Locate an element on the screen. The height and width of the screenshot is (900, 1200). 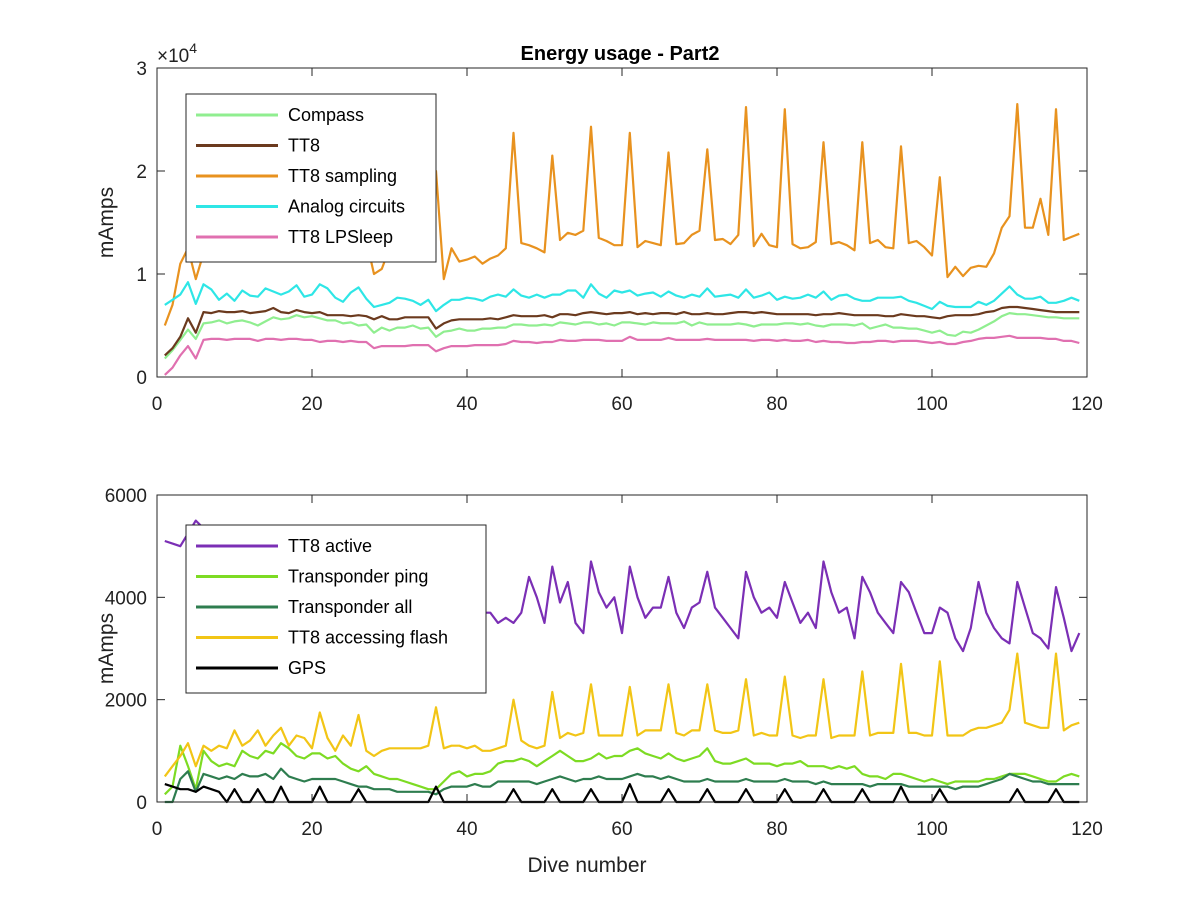
series-line-tt8-accessing-flash is located at coordinates (621, 715).